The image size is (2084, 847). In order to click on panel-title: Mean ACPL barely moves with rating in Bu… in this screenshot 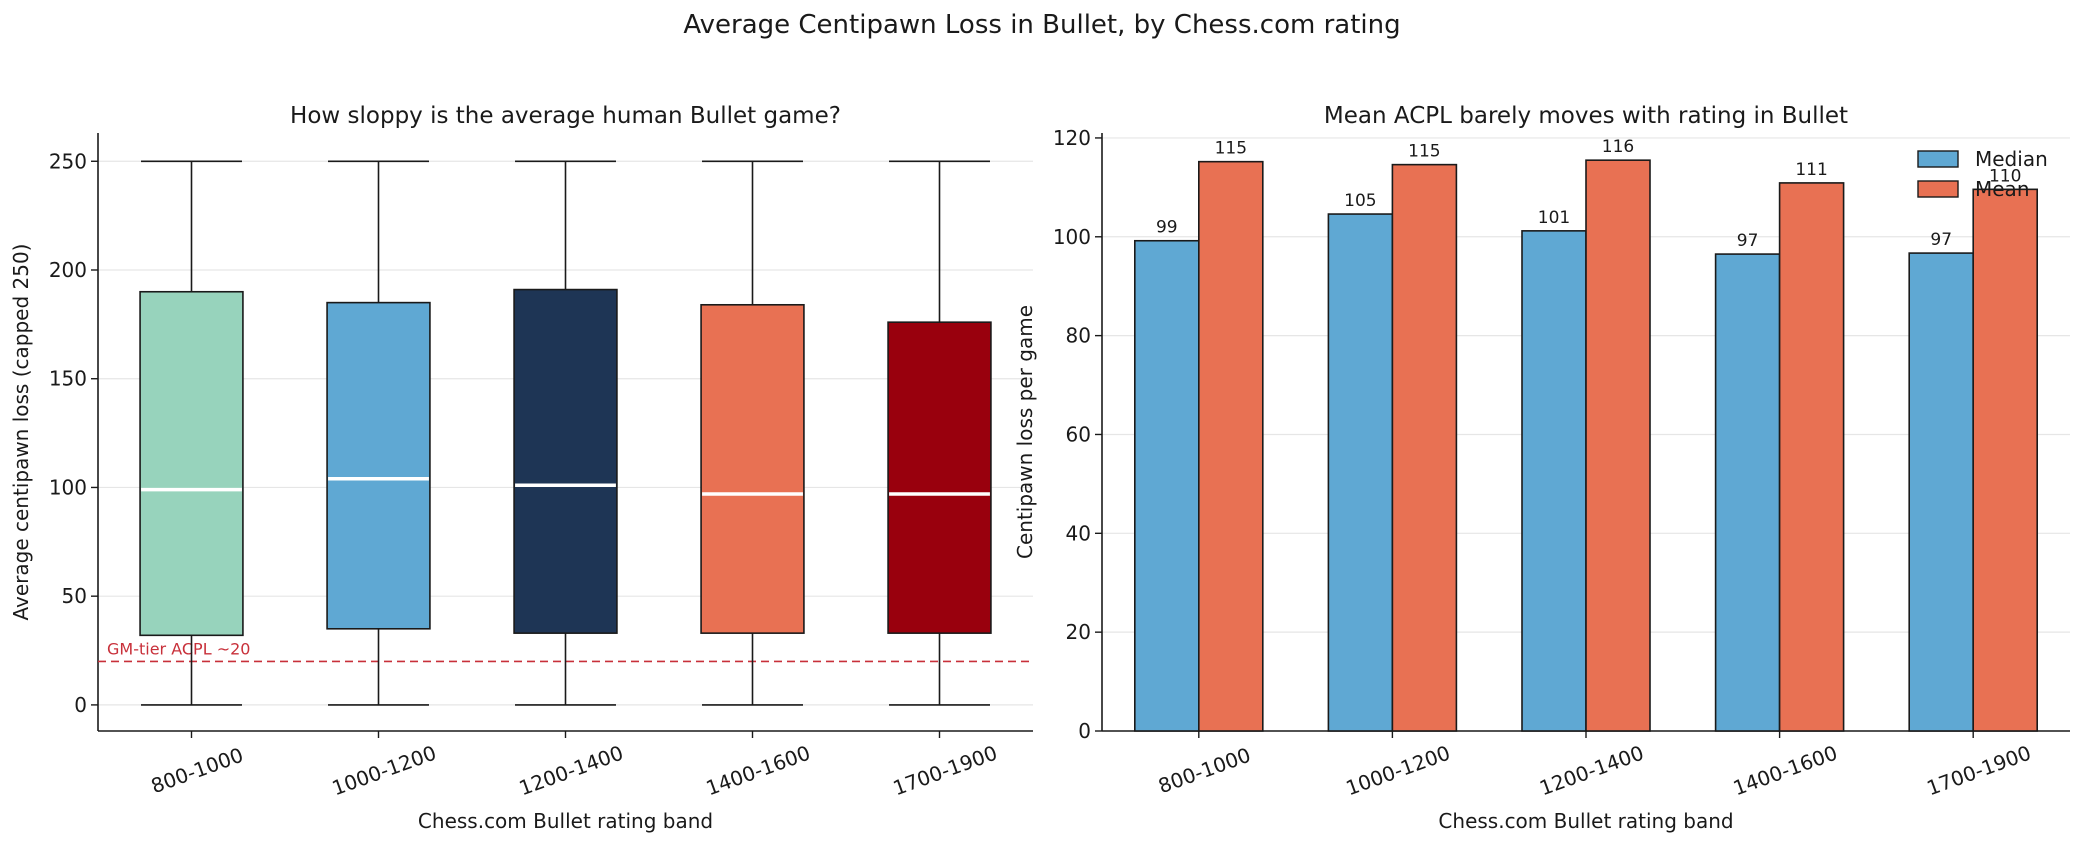, I will do `click(1586, 116)`.